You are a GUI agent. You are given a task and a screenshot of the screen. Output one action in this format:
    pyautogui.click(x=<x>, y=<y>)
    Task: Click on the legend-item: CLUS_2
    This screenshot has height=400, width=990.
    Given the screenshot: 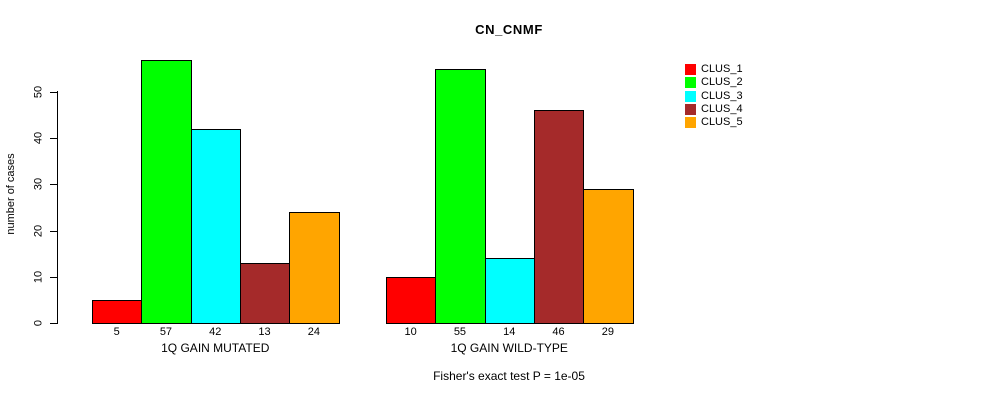 What is the action you would take?
    pyautogui.click(x=714, y=82)
    